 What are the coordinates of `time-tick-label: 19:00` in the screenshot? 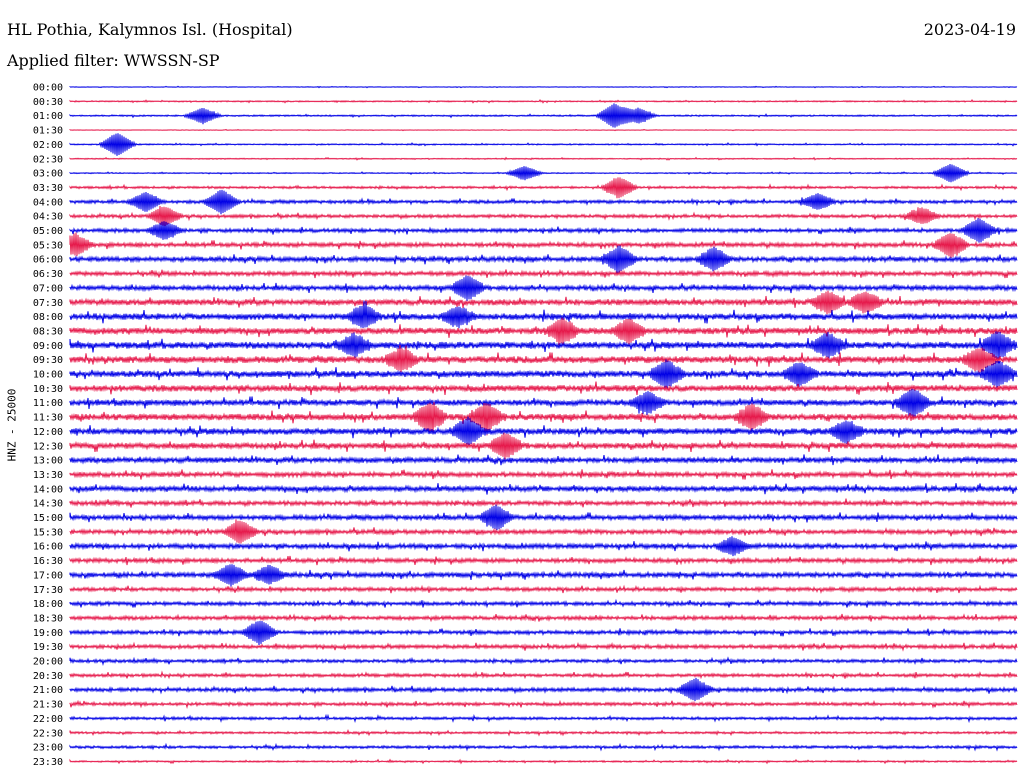 It's located at (48, 633).